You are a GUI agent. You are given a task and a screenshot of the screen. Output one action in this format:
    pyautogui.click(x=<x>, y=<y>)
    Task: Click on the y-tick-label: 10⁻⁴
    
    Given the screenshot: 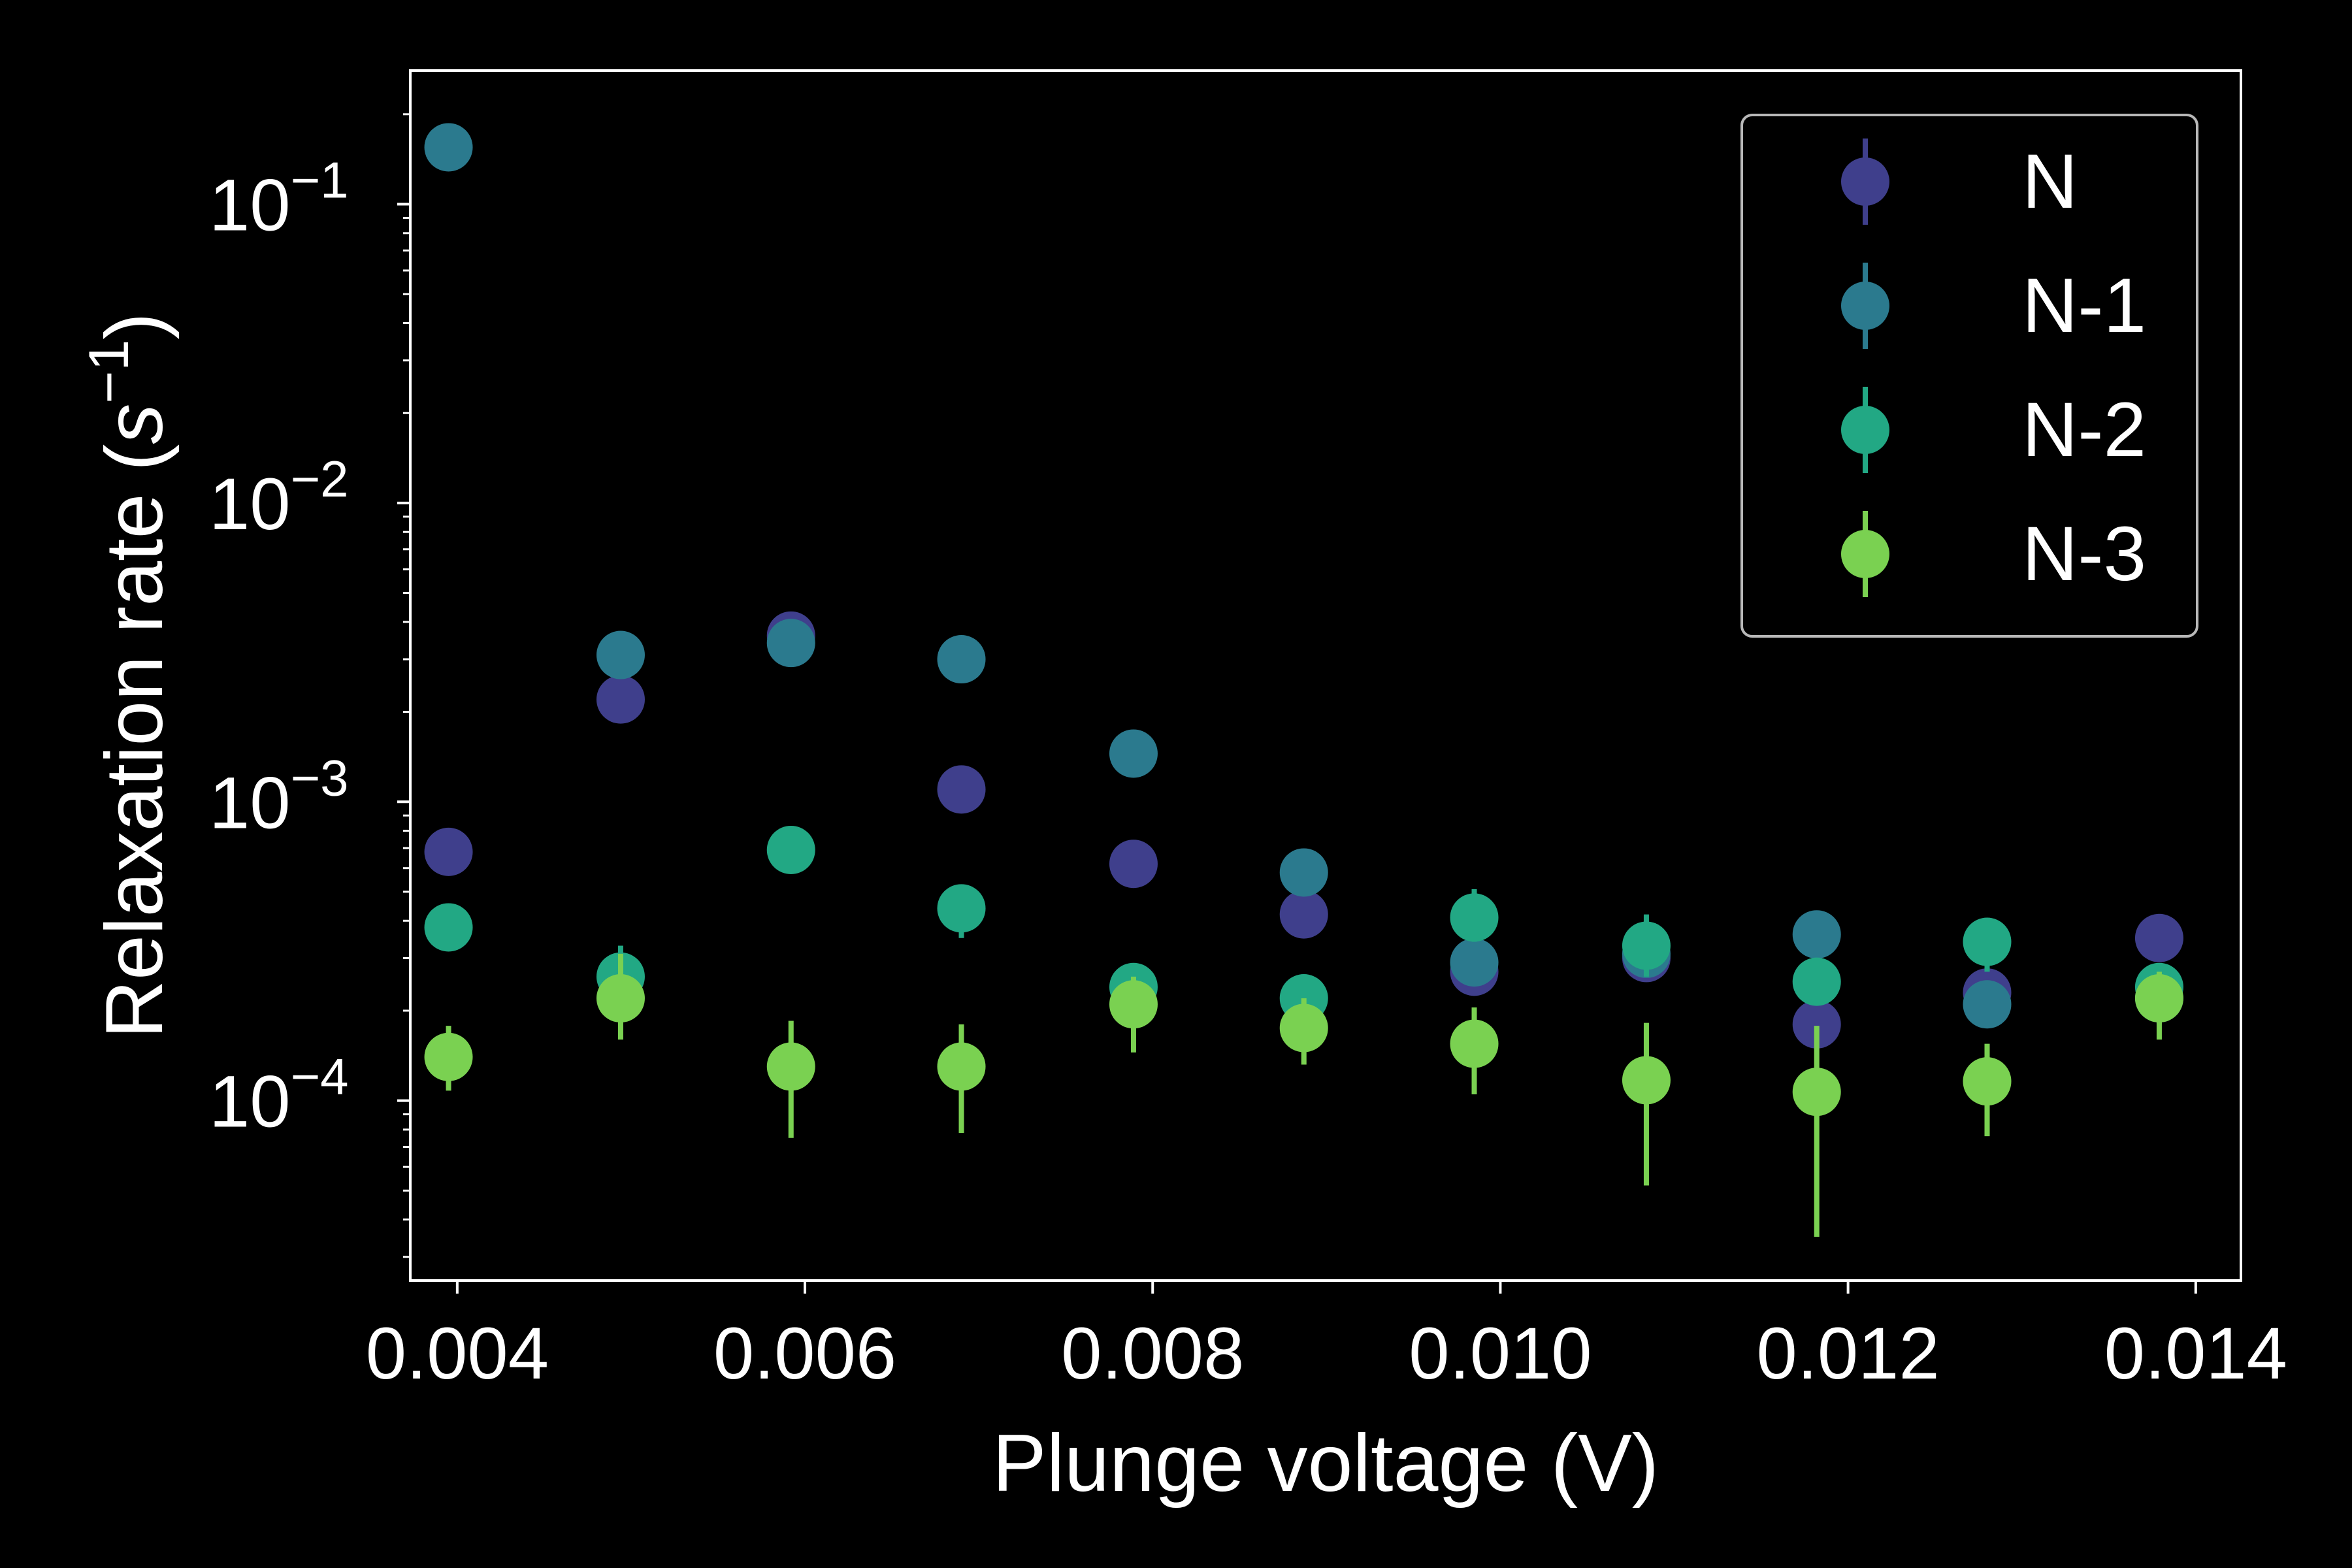 What is the action you would take?
    pyautogui.click(x=279, y=1095)
    